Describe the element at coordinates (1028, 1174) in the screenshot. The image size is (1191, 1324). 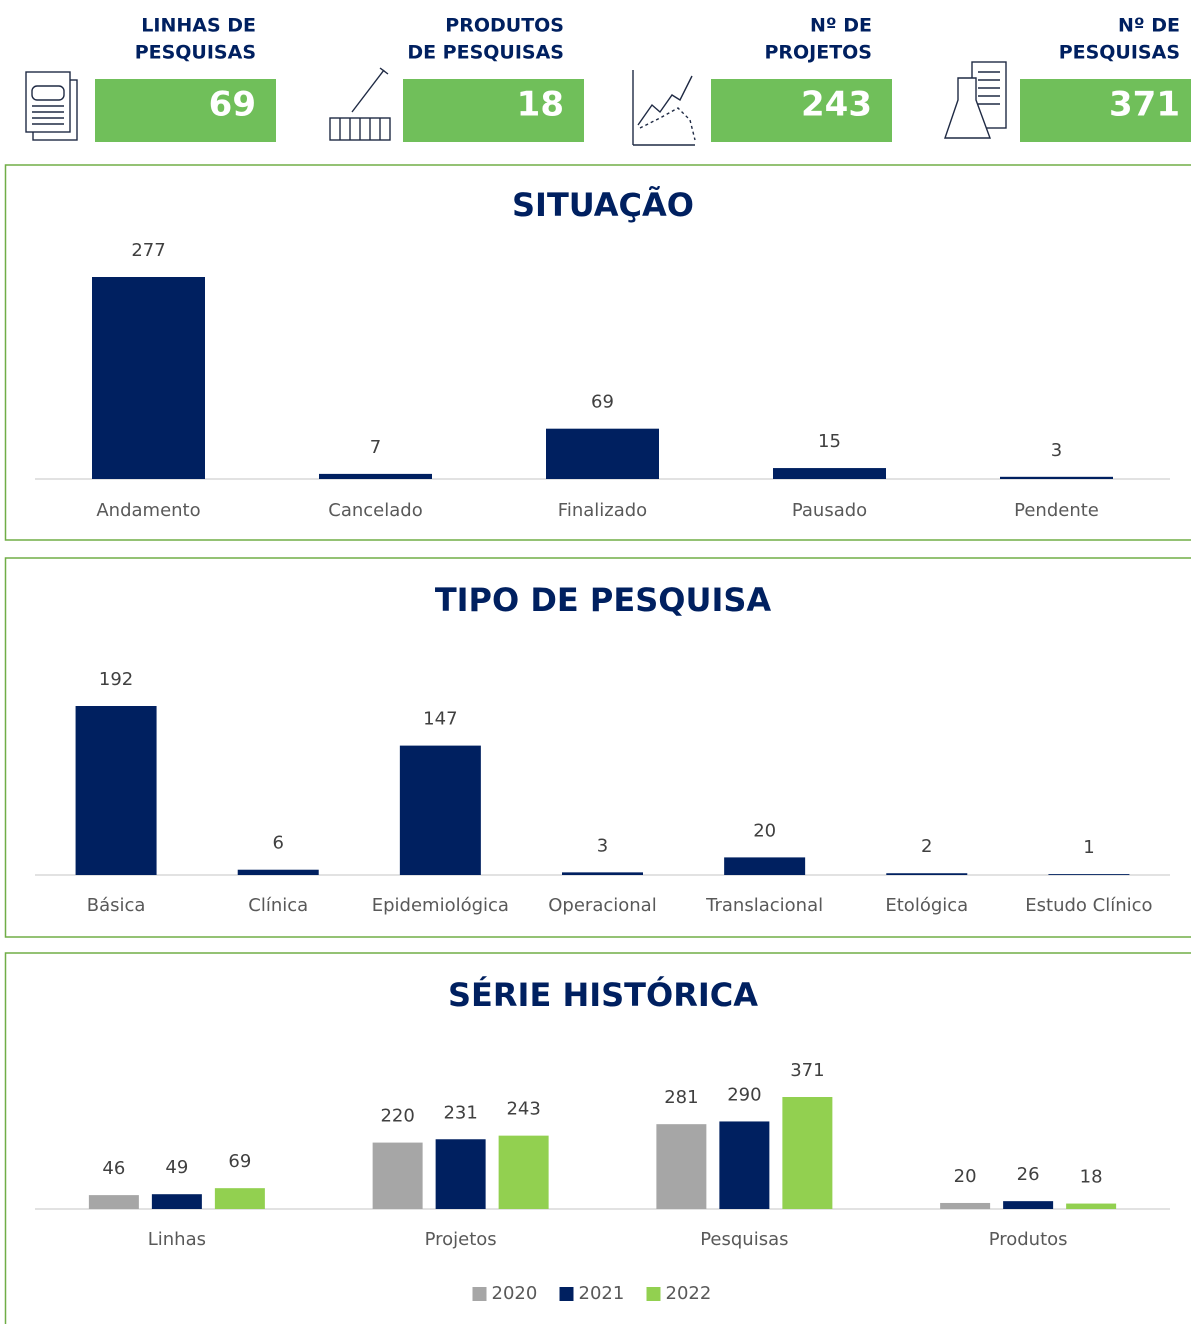
I see `data-label: 26` at that location.